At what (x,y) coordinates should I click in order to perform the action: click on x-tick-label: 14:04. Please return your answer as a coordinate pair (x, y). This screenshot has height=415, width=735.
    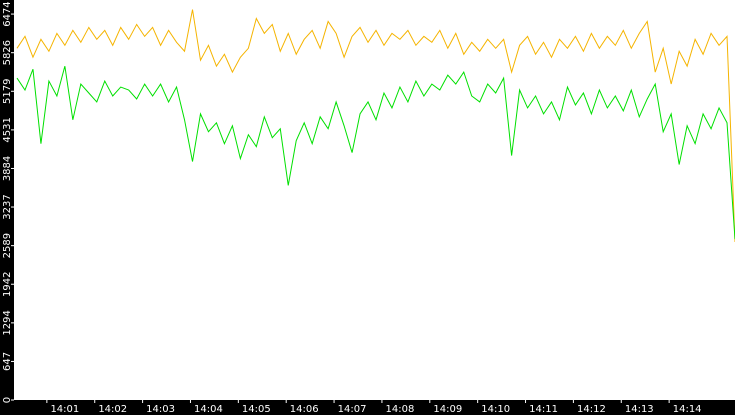
    Looking at the image, I should click on (208, 409).